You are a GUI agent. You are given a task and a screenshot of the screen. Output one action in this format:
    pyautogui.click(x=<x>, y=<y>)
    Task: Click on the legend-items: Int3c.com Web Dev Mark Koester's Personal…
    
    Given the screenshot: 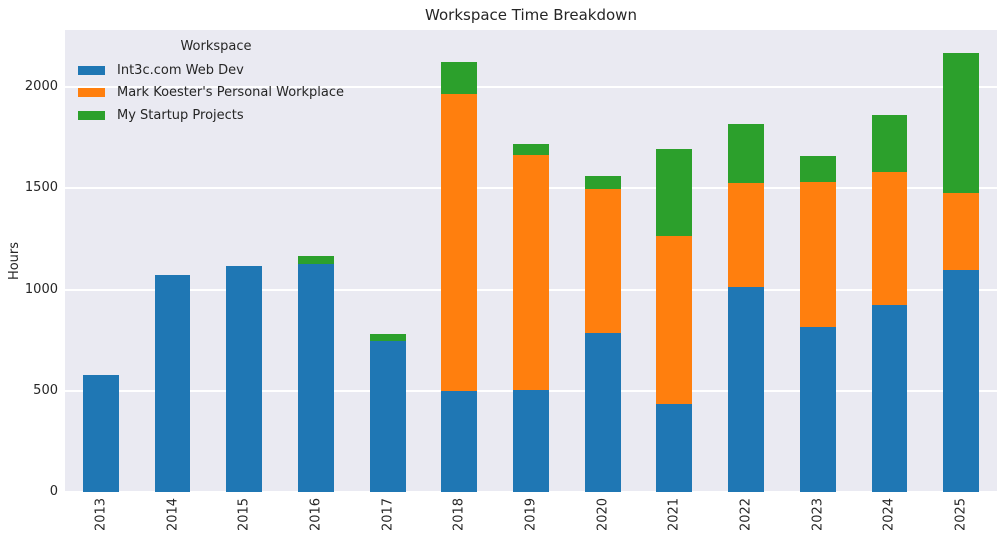 What is the action you would take?
    pyautogui.click(x=216, y=93)
    